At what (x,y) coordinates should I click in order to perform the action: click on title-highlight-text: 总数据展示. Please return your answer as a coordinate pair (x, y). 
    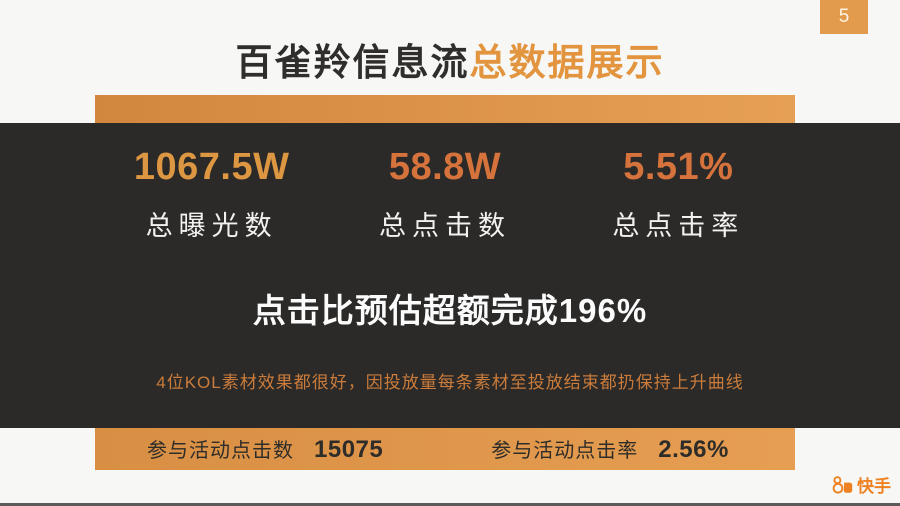
    Looking at the image, I should click on (567, 62).